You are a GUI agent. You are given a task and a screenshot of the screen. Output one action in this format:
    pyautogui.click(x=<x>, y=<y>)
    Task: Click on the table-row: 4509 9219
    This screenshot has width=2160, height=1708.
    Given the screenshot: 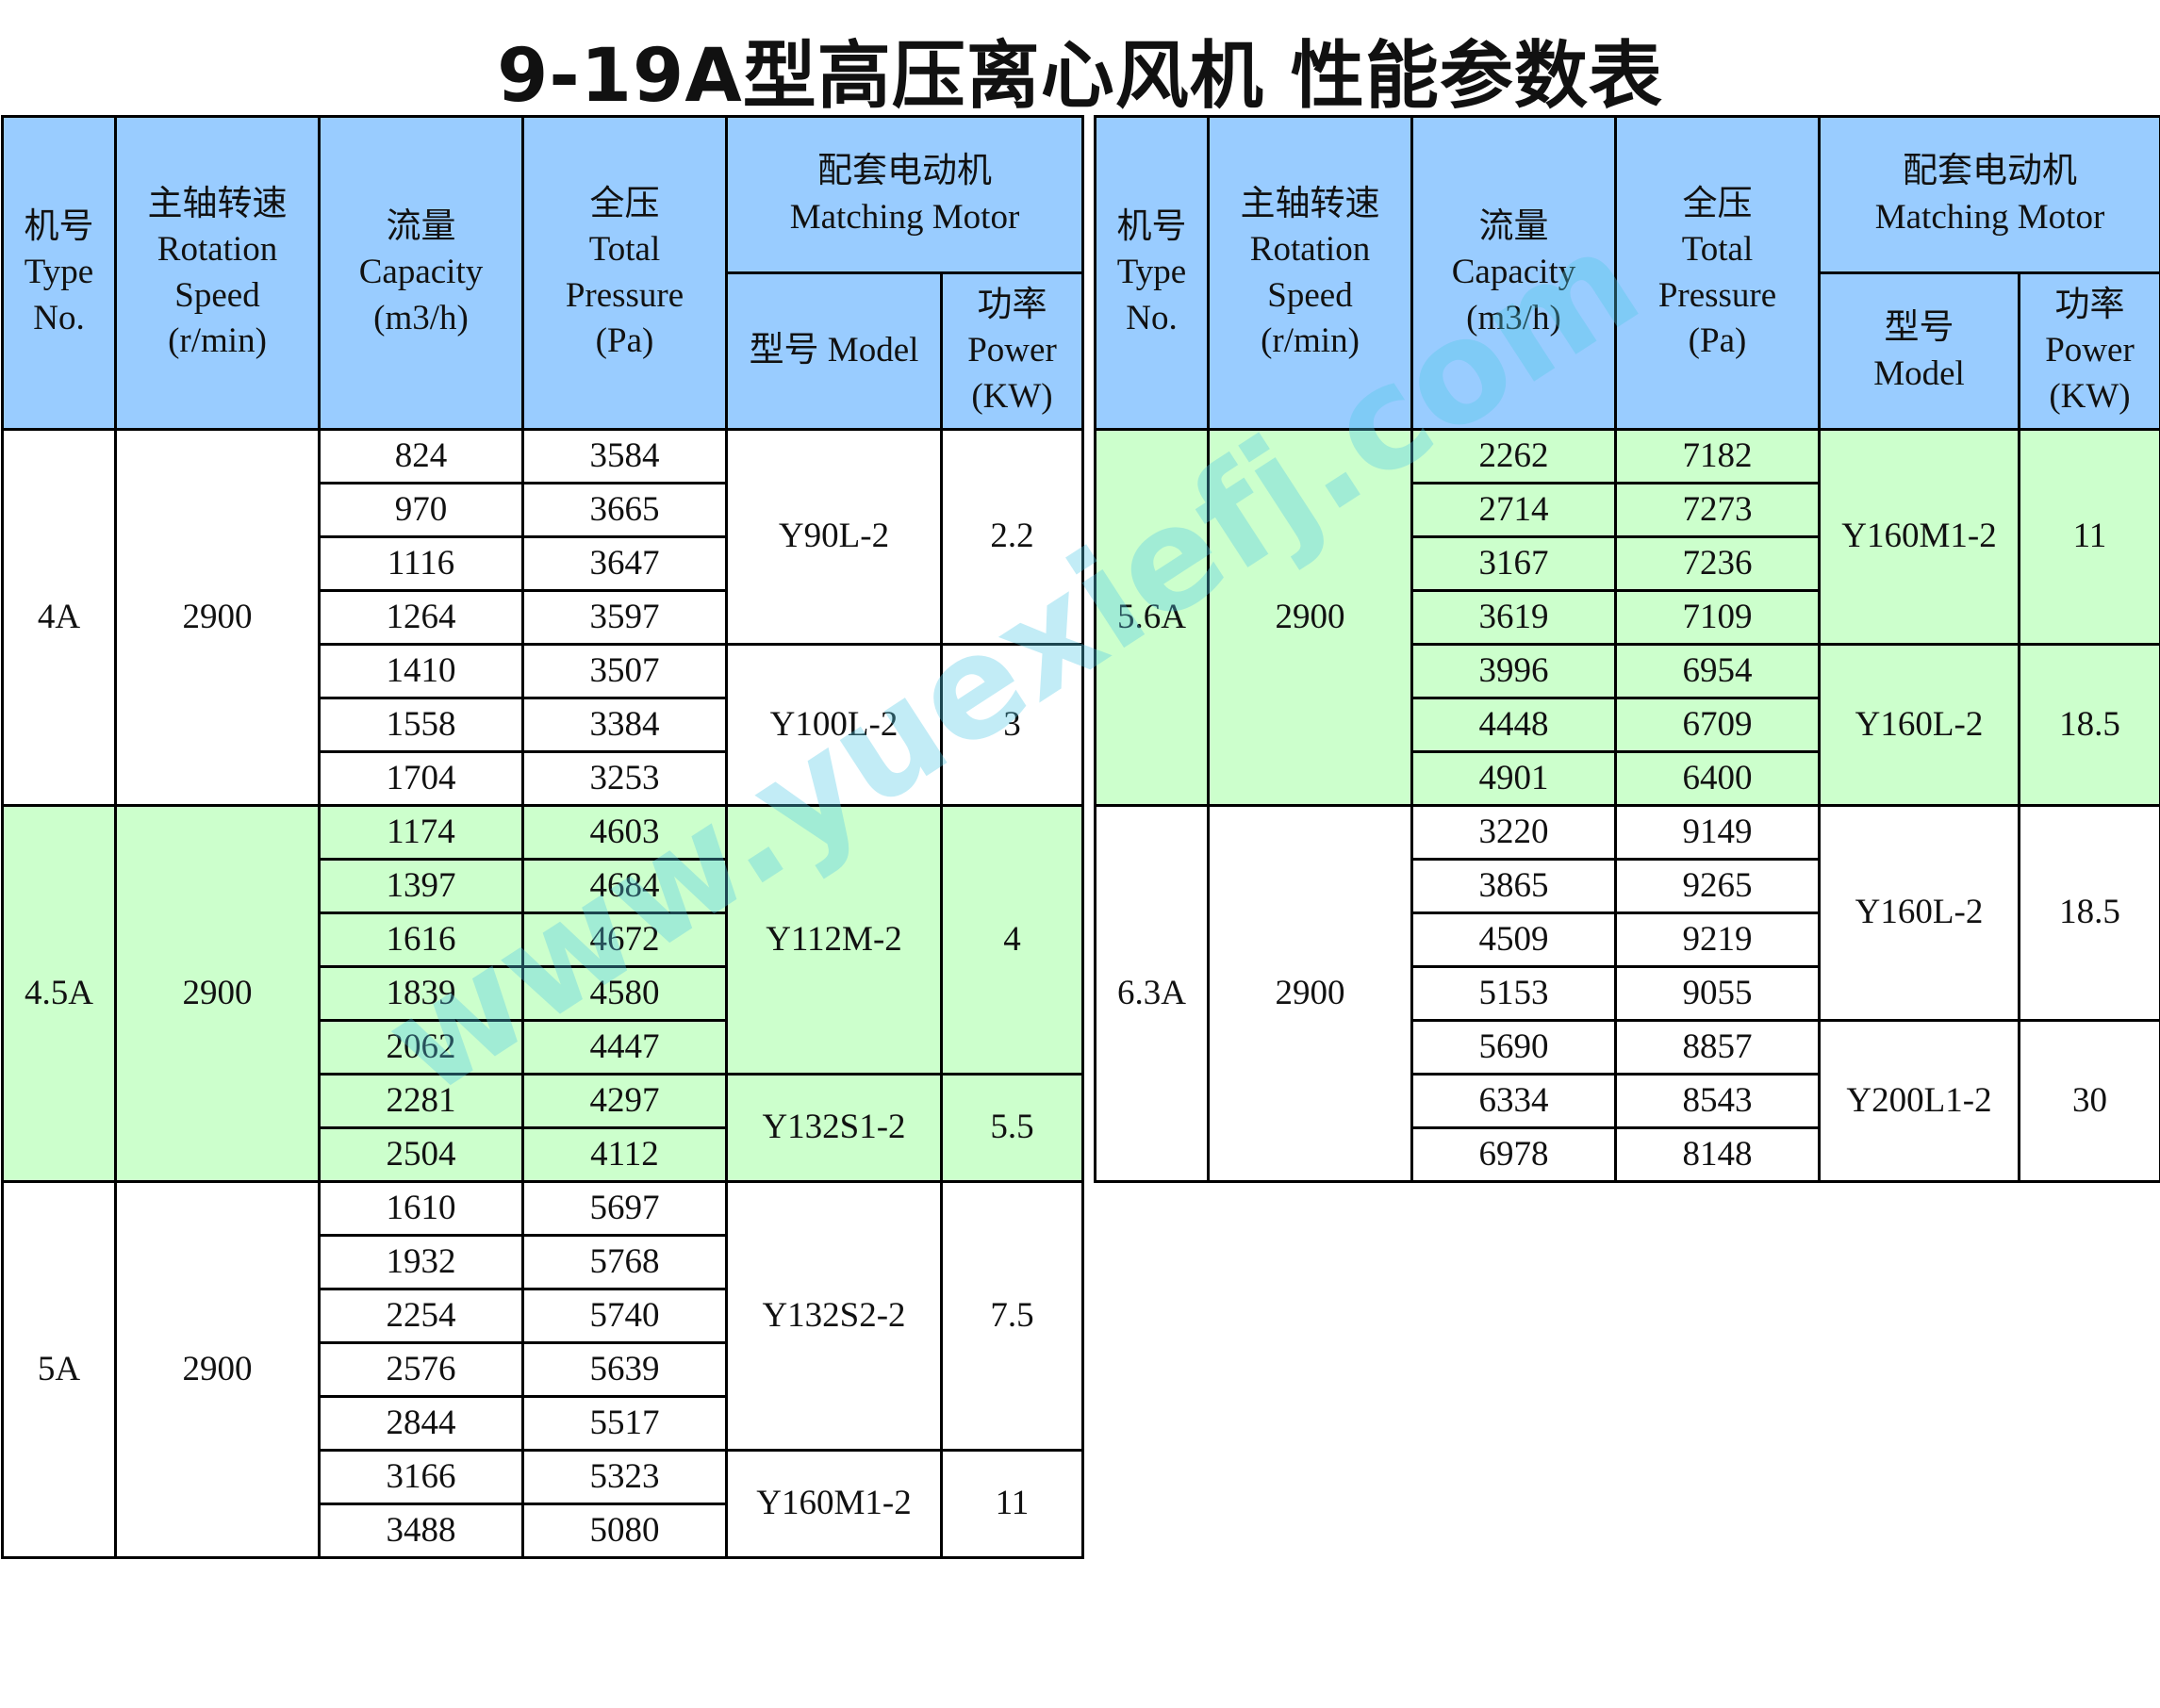 What is the action you would take?
    pyautogui.click(x=1628, y=940)
    